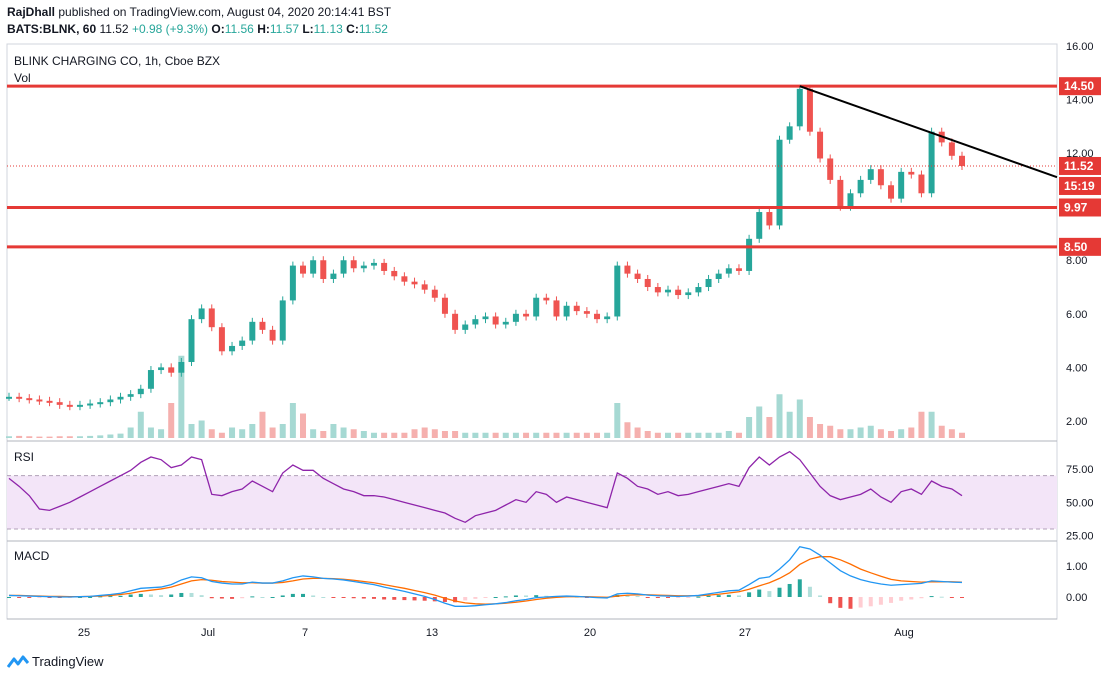 Image resolution: width=1111 pixels, height=681 pixels. Describe the element at coordinates (328, 29) in the screenshot. I see `low-value: 11.13` at that location.